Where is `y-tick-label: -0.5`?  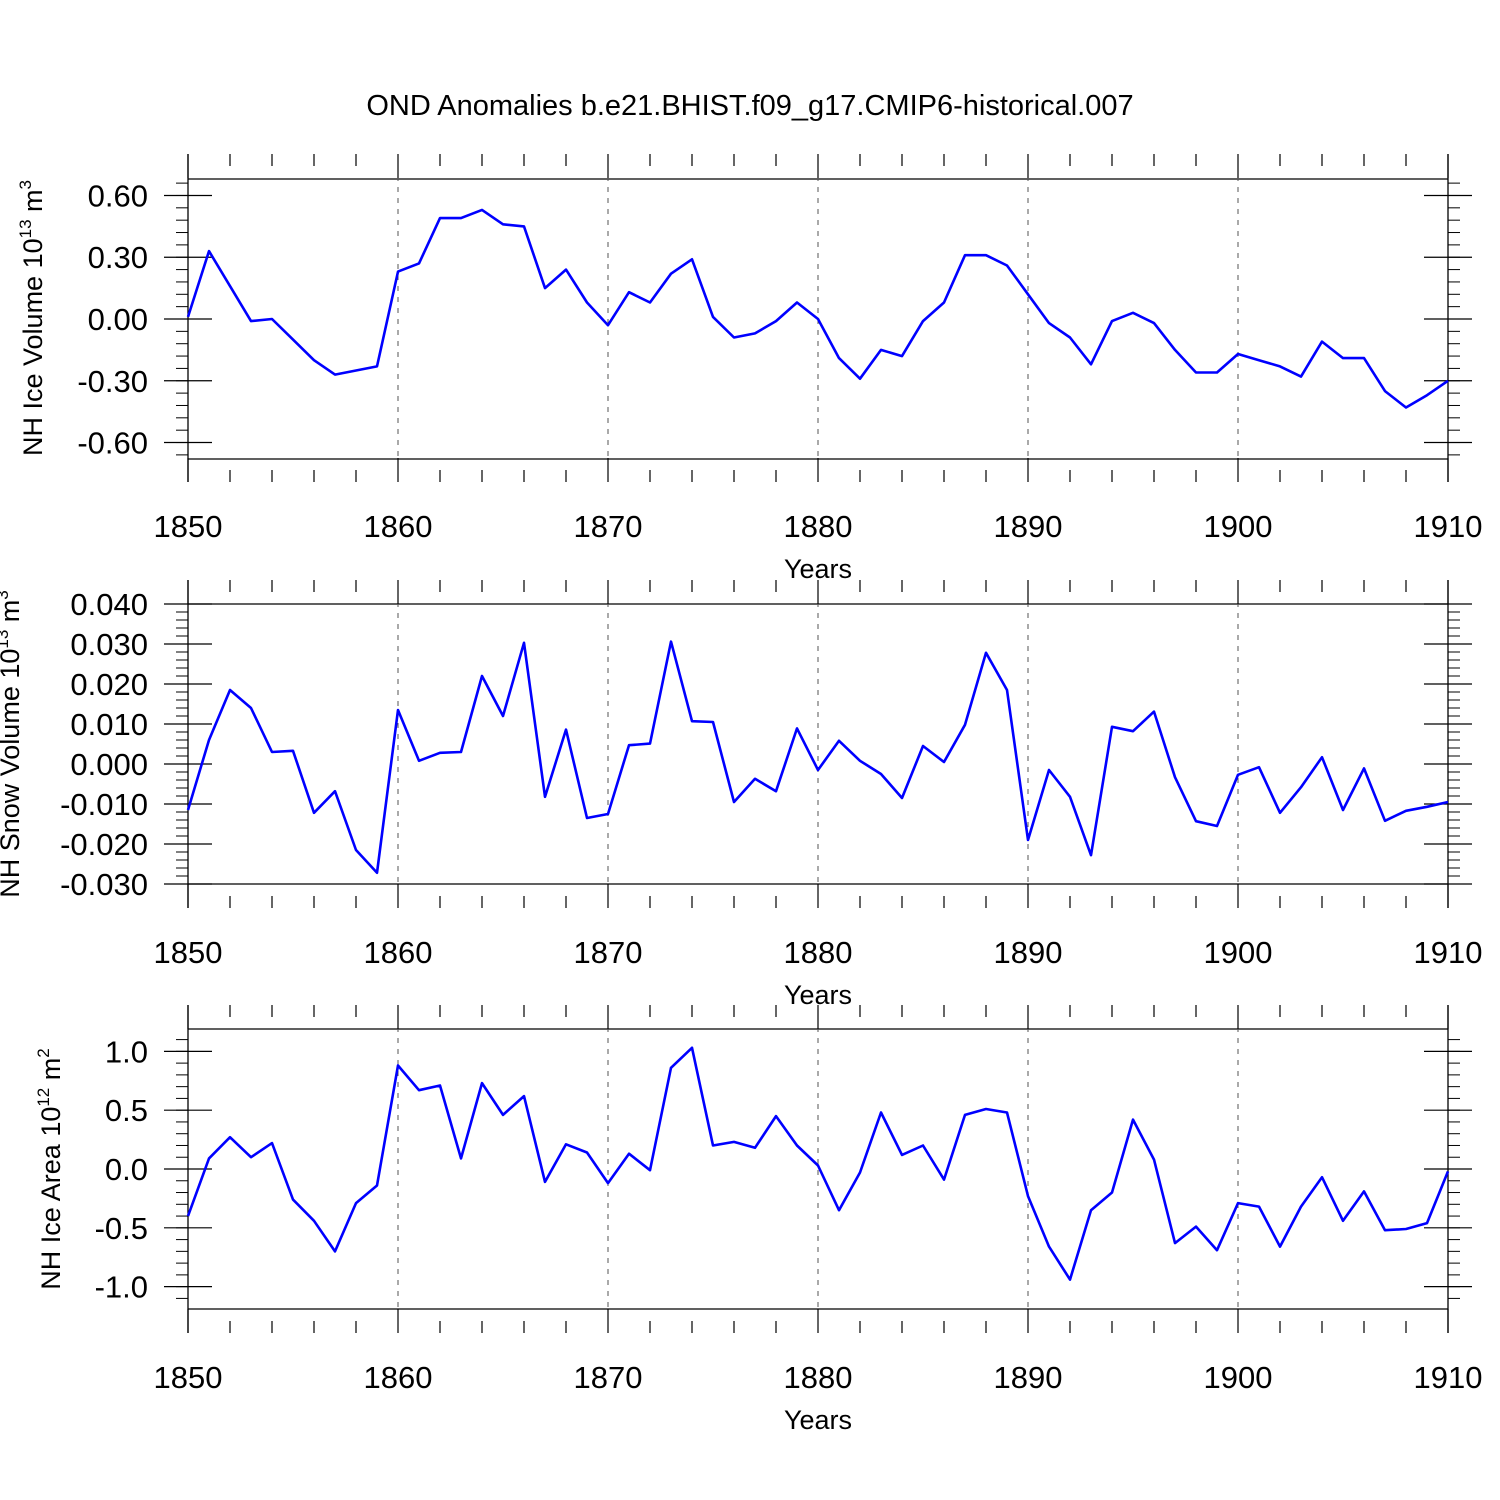
y-tick-label: -0.5 is located at coordinates (121, 1228).